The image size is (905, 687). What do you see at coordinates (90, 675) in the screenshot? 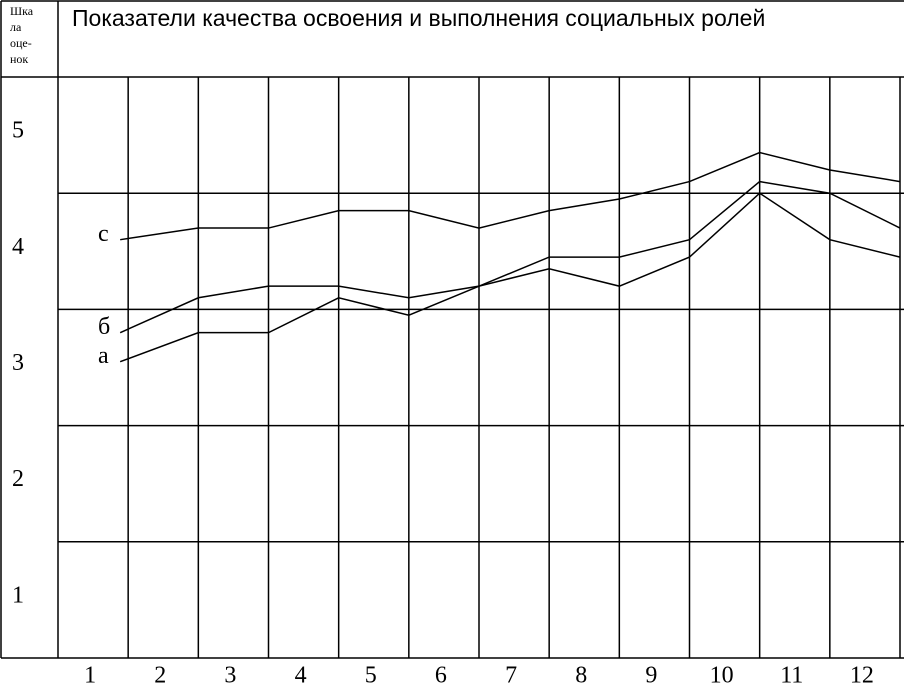
I see `x-tick-label: 1` at bounding box center [90, 675].